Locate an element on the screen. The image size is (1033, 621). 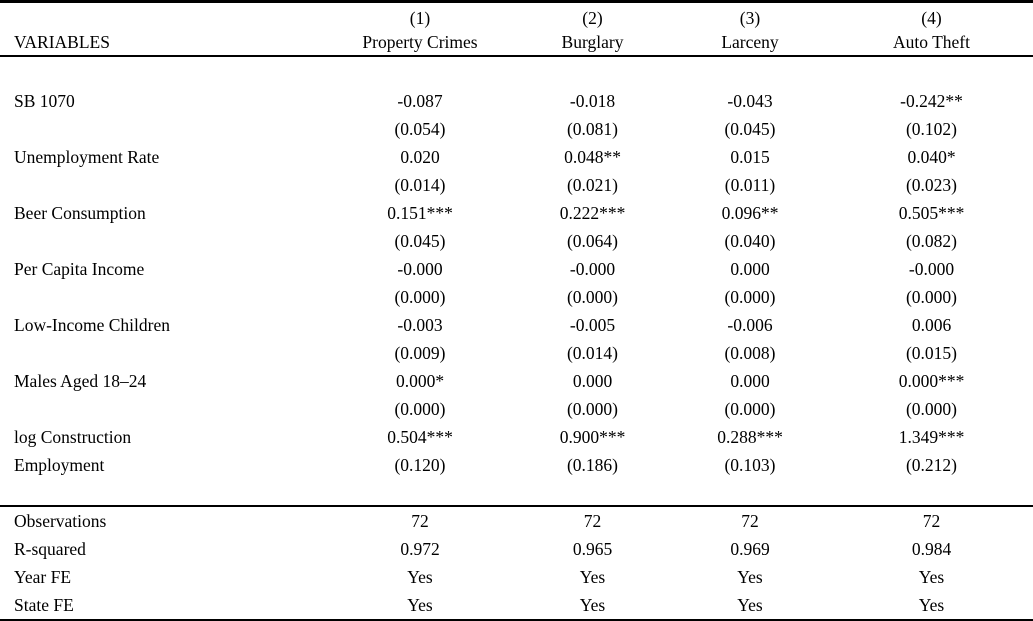
se-cell: (0.212) is located at coordinates (931, 464).